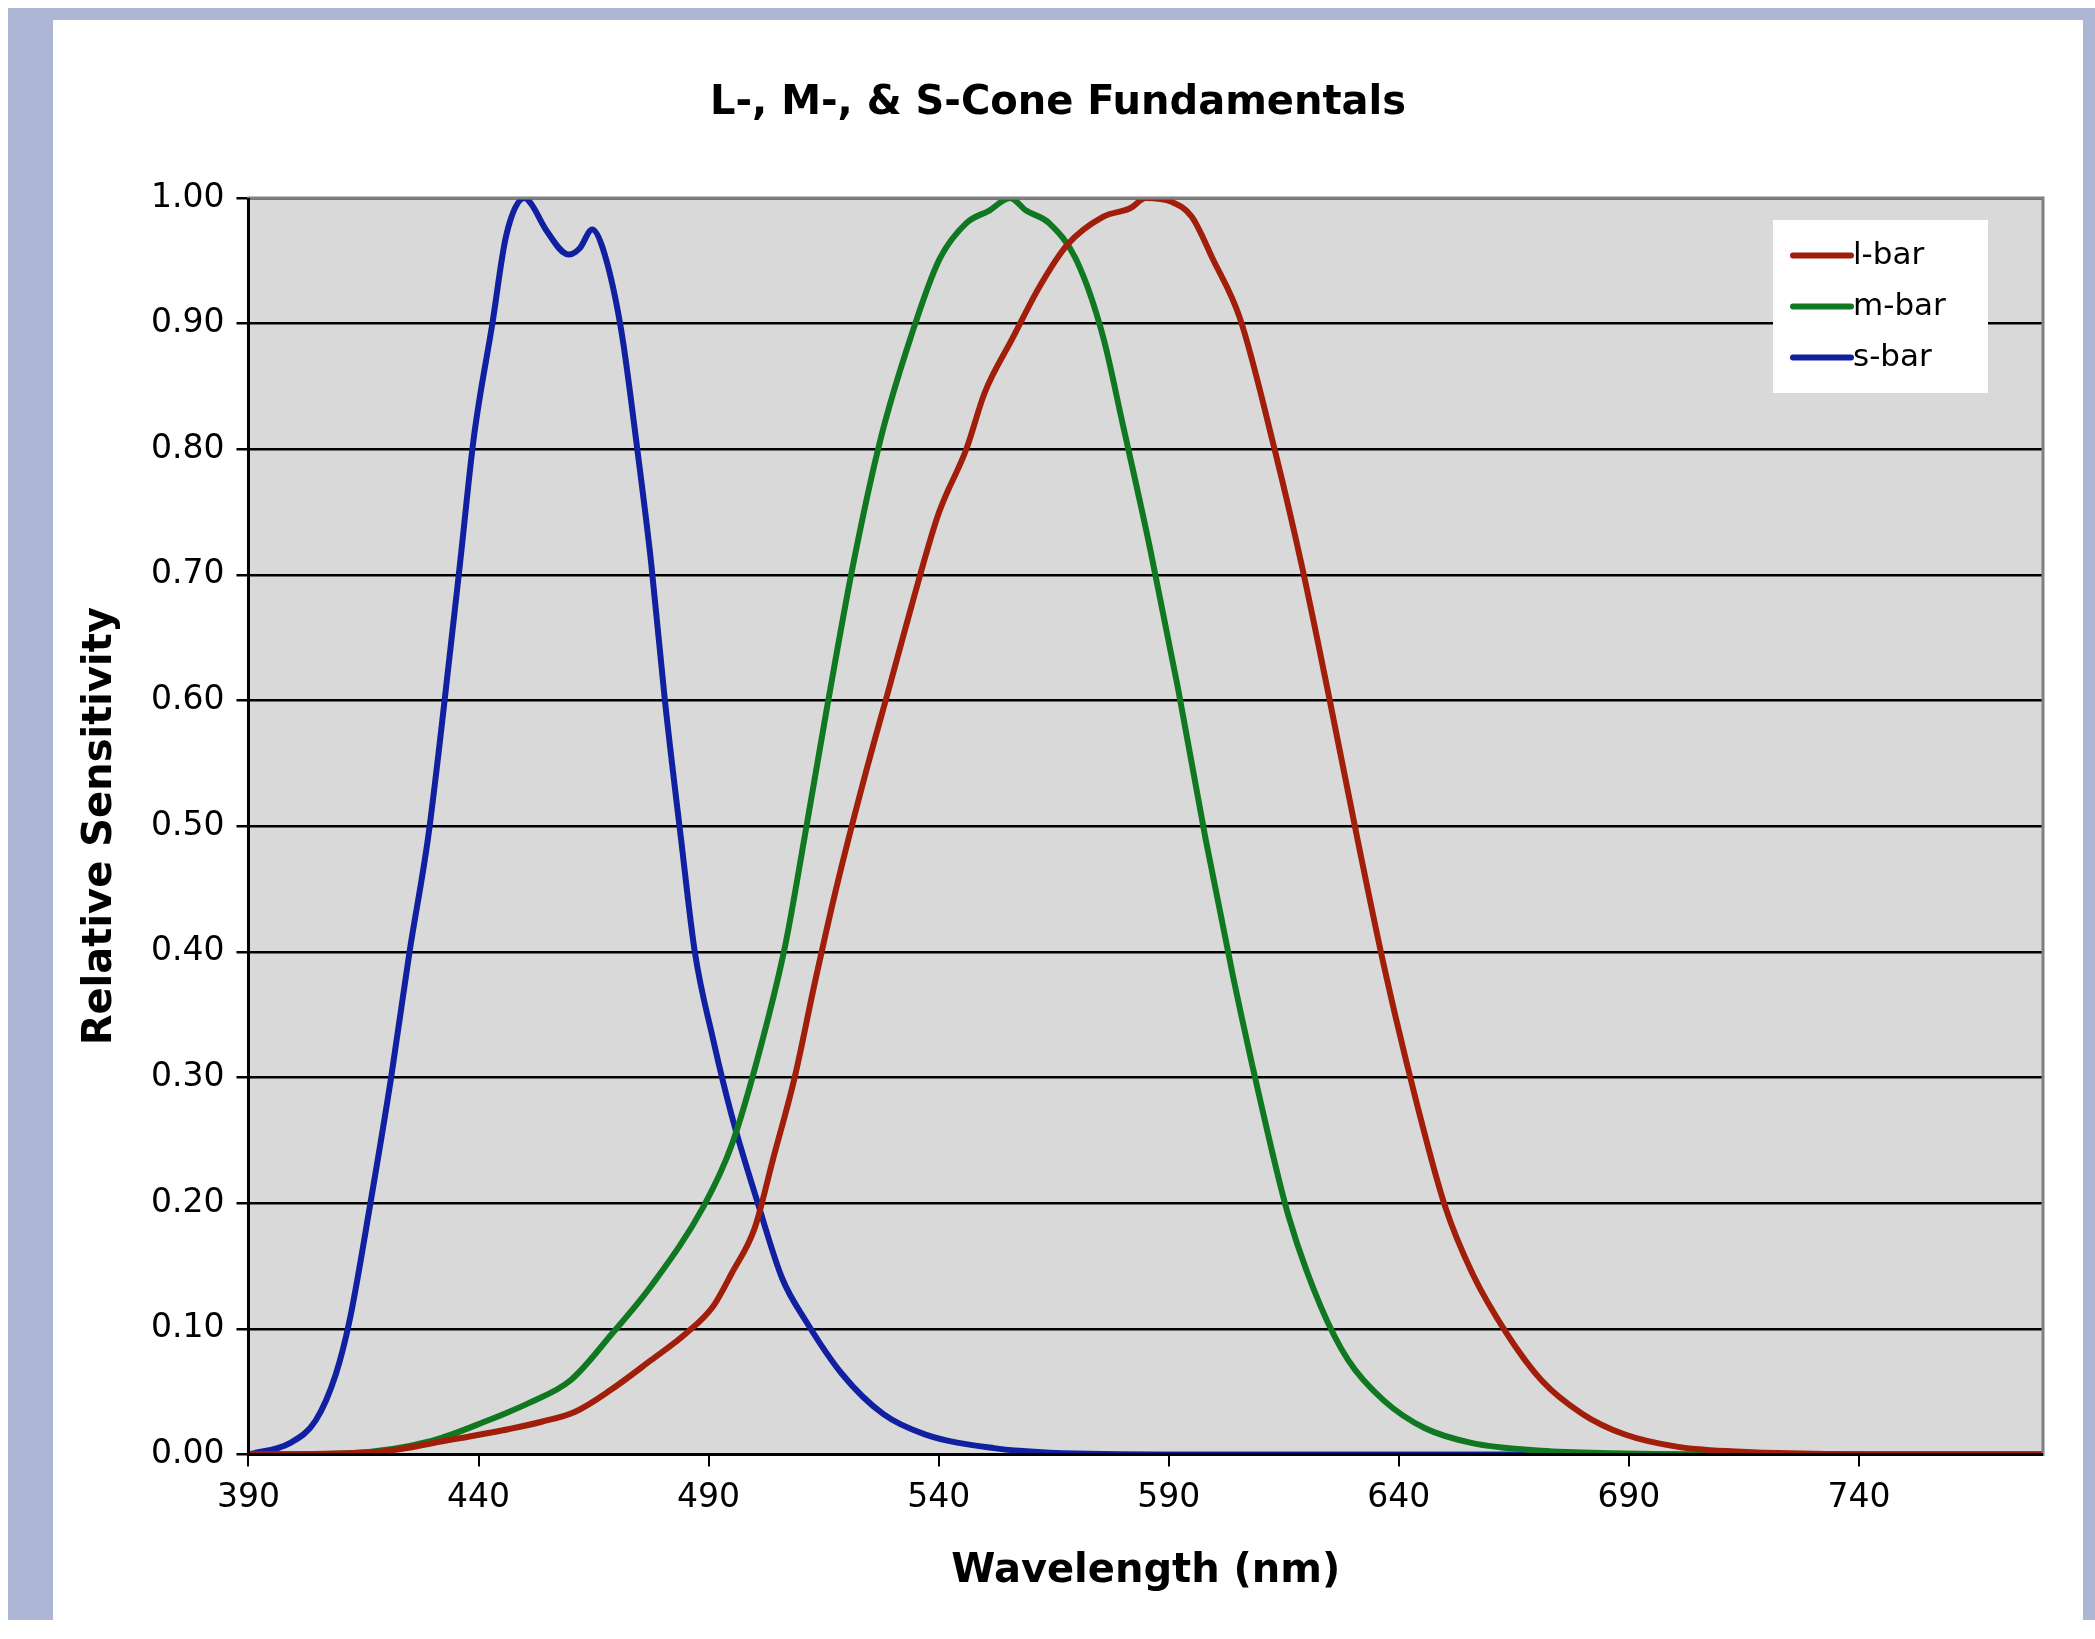 This screenshot has height=1639, width=2095. I want to click on y-tick-label: 0.90, so click(187, 321).